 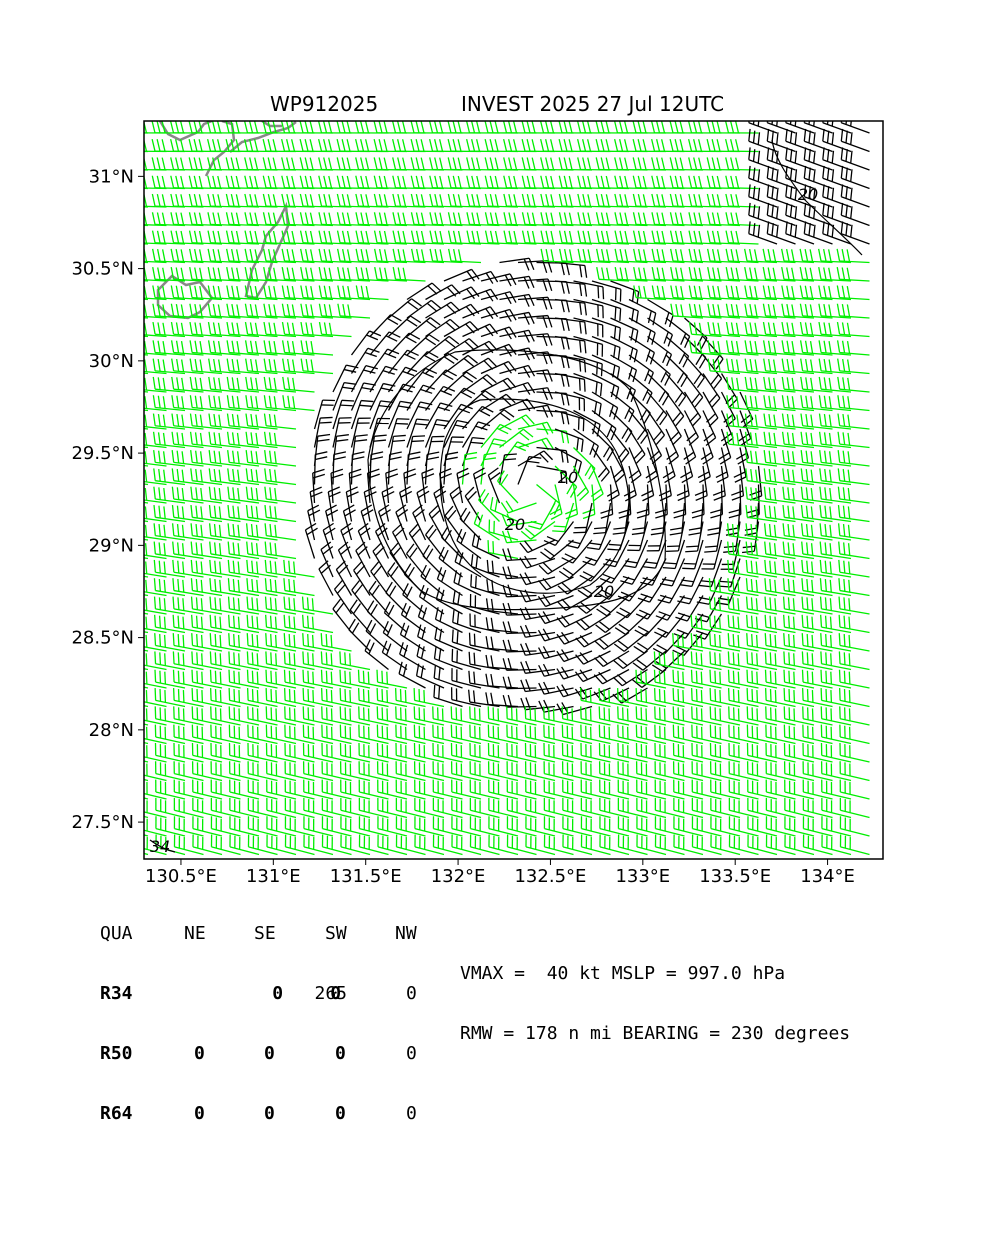 I want to click on lon-tick-label: 134°E, so click(x=827, y=876).